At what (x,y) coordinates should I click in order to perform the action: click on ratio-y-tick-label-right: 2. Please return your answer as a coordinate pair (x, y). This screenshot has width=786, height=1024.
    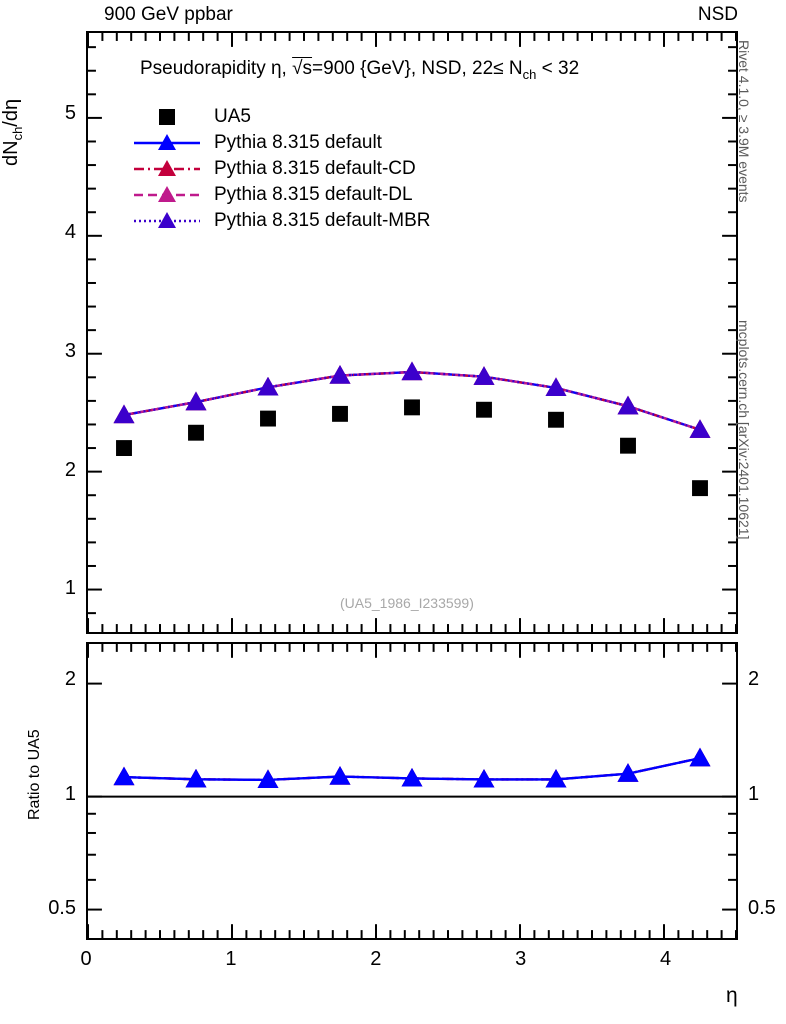
    Looking at the image, I should click on (754, 679).